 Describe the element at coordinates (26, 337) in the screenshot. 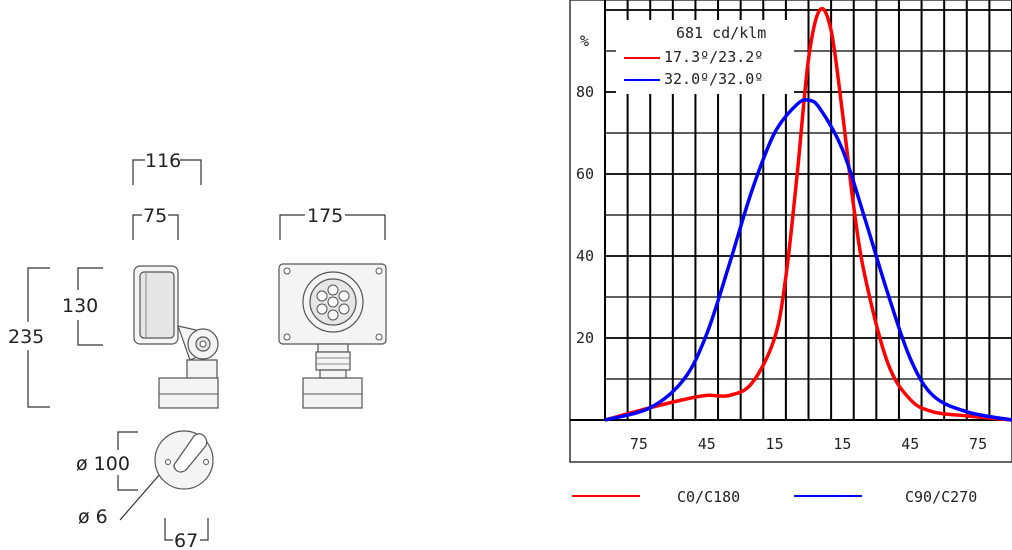

I see `dim-height-total: 235` at that location.